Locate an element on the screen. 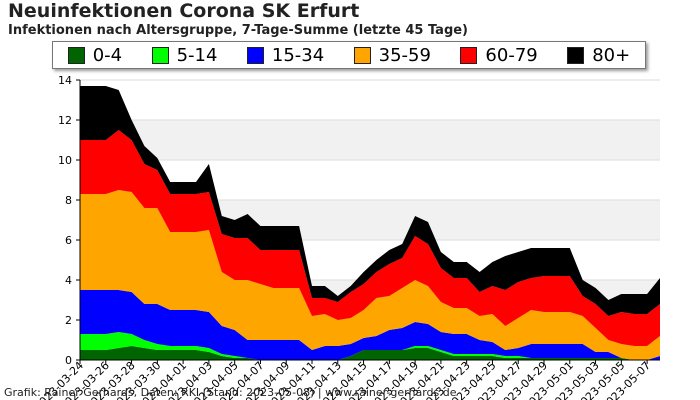 The height and width of the screenshot is (400, 700). chart-legend: 0-4 5-14 15-34 35-59 60-79 80+ is located at coordinates (349, 55).